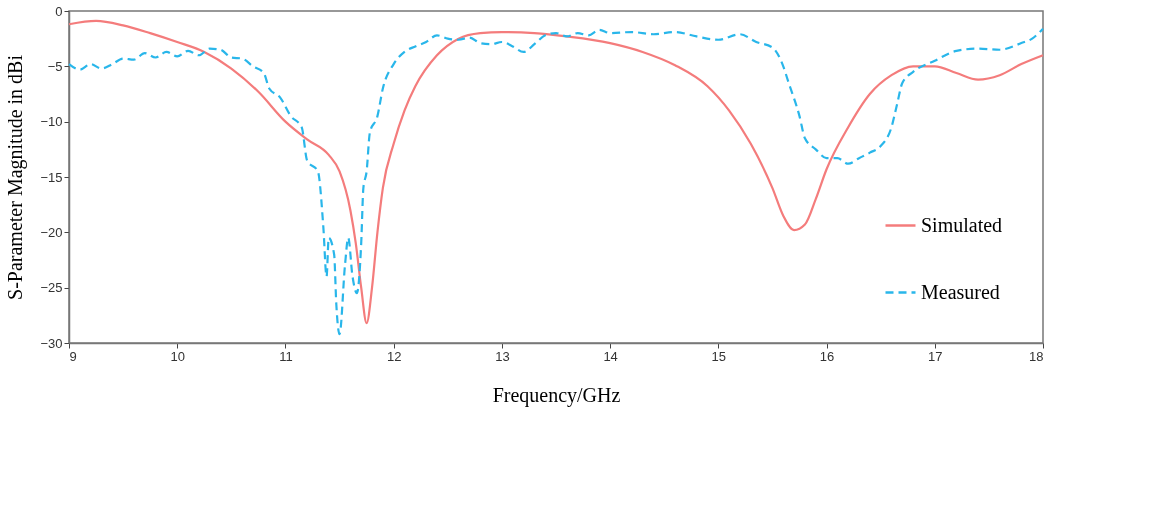 The image size is (1155, 519). Describe the element at coordinates (177, 356) in the screenshot. I see `x-tick-label: 10` at that location.